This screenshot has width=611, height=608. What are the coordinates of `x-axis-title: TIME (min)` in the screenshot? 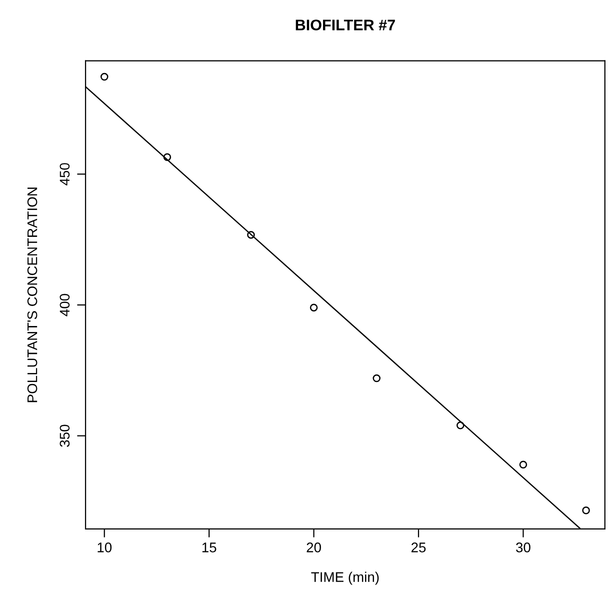 It's located at (345, 578).